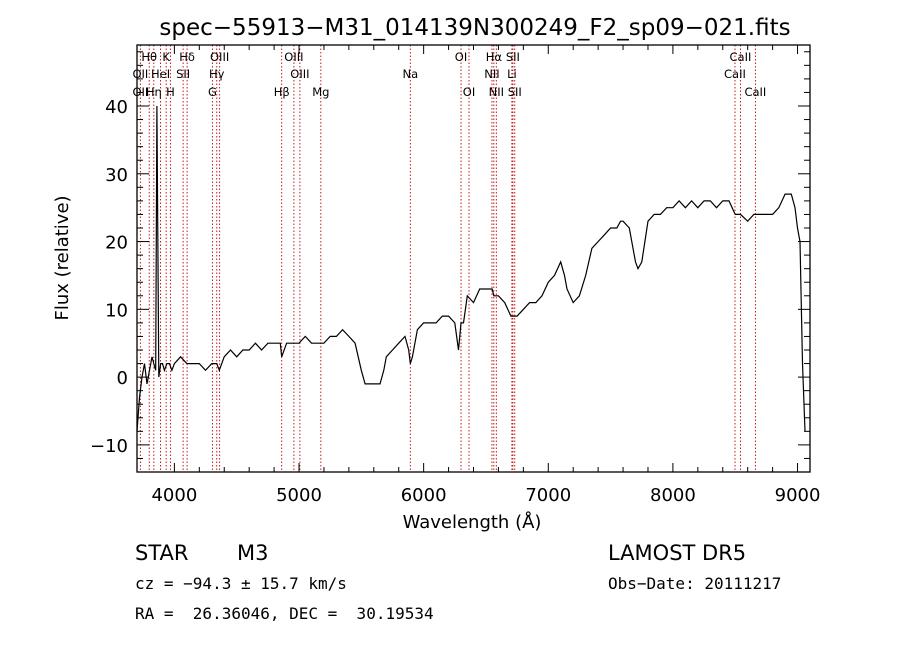 Image resolution: width=900 pixels, height=649 pixels. Describe the element at coordinates (472, 522) in the screenshot. I see `x-axis-label: Wavelength (Å)` at that location.